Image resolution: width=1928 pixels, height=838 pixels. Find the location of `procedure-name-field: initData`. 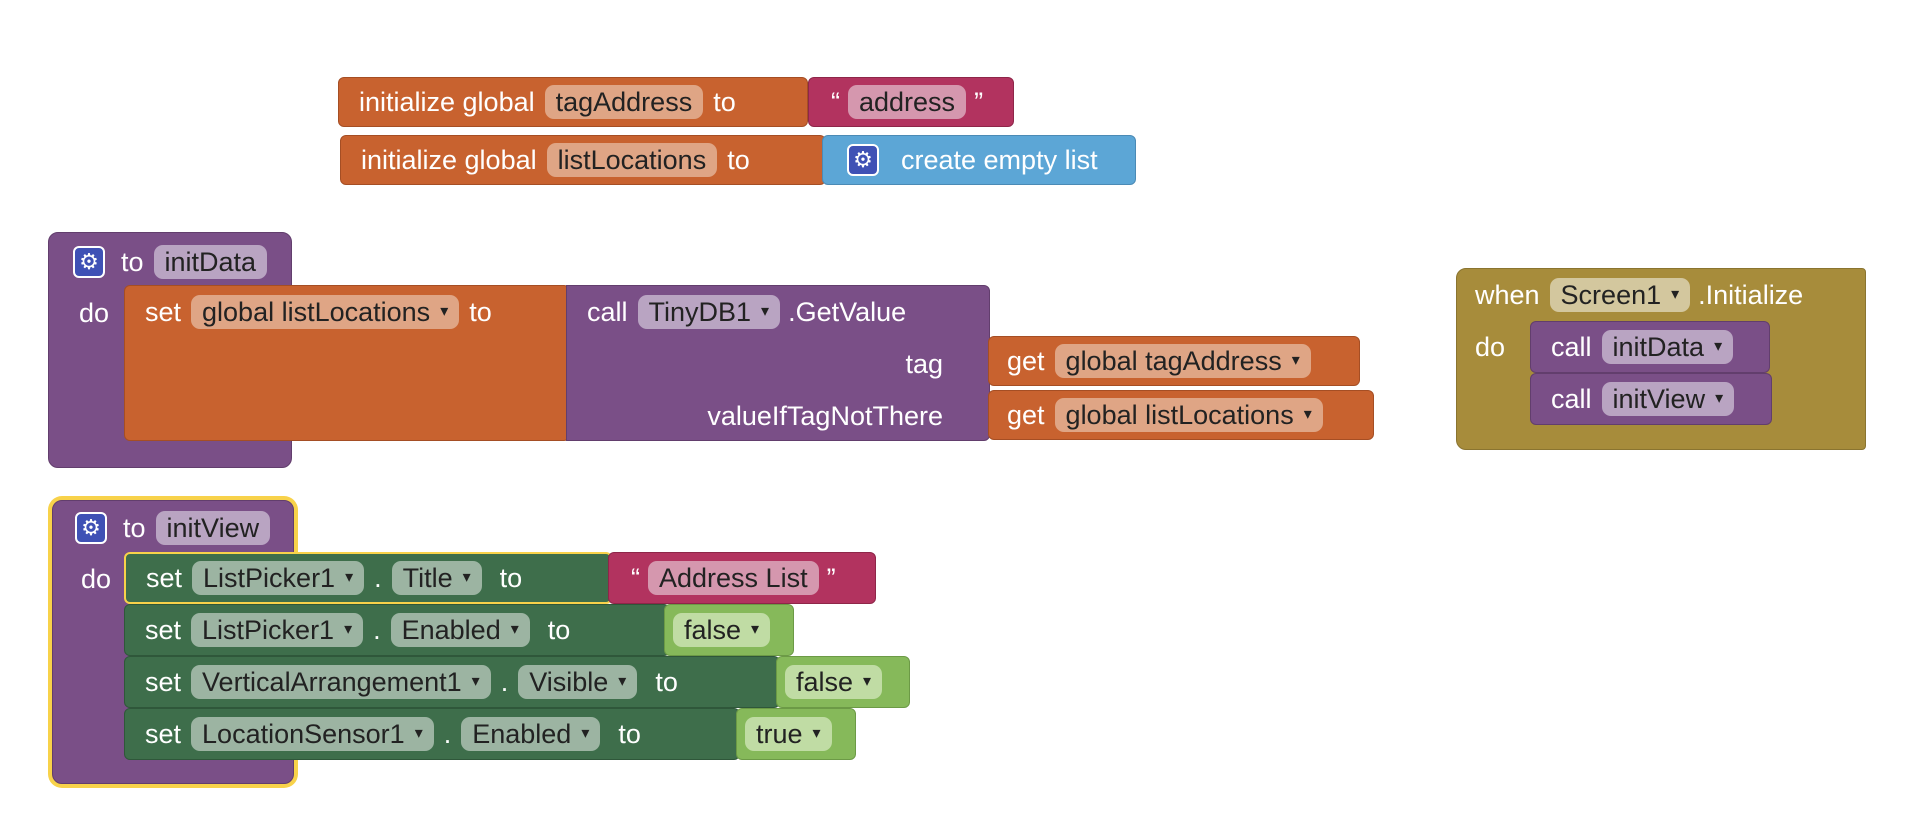

procedure-name-field: initData is located at coordinates (210, 262).